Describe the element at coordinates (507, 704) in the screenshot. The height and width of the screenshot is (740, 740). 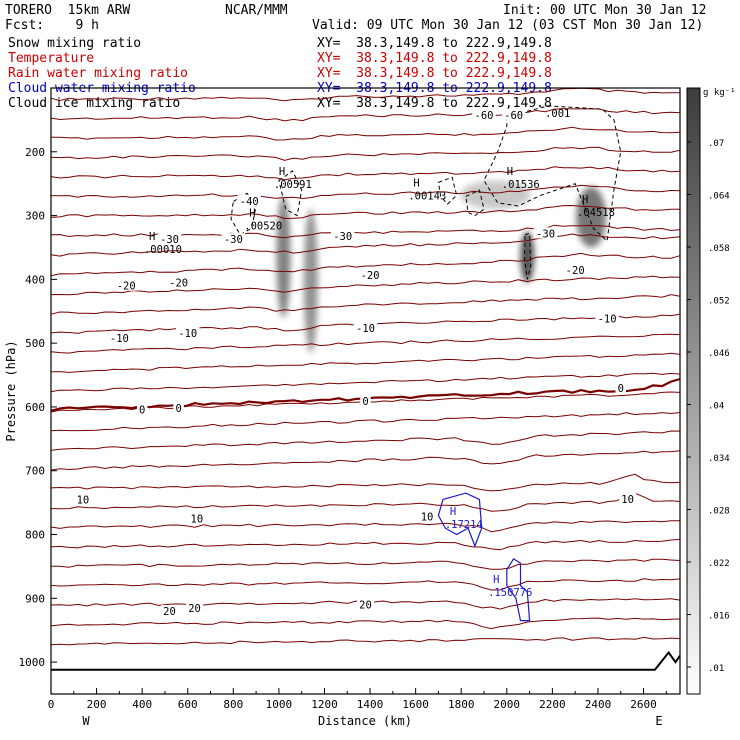
I see `x-tick-label: 2000` at that location.